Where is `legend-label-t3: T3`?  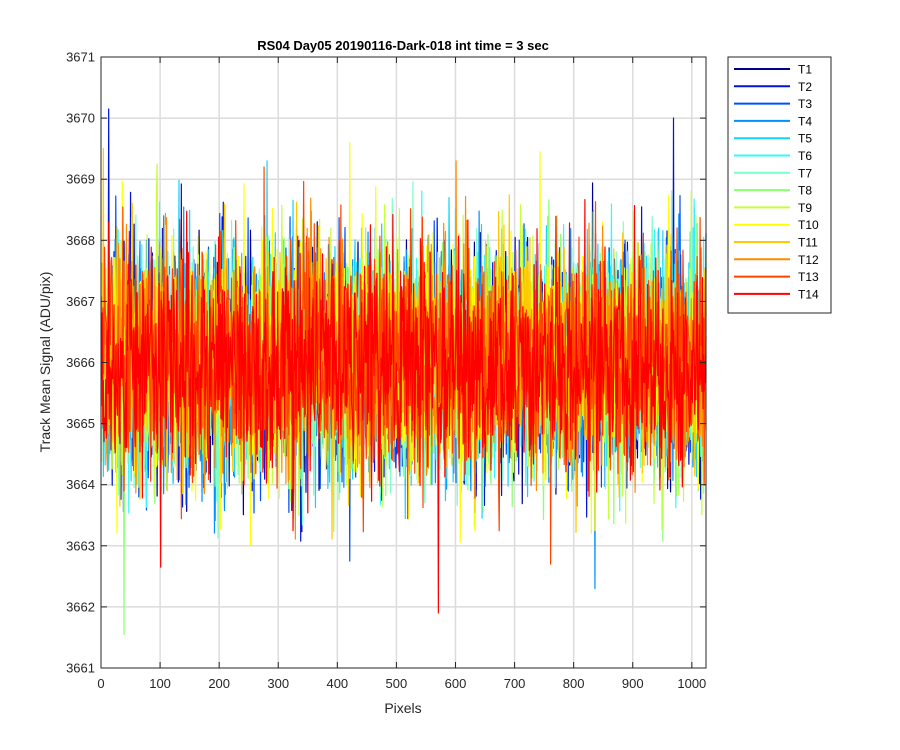
legend-label-t3: T3 is located at coordinates (805, 104).